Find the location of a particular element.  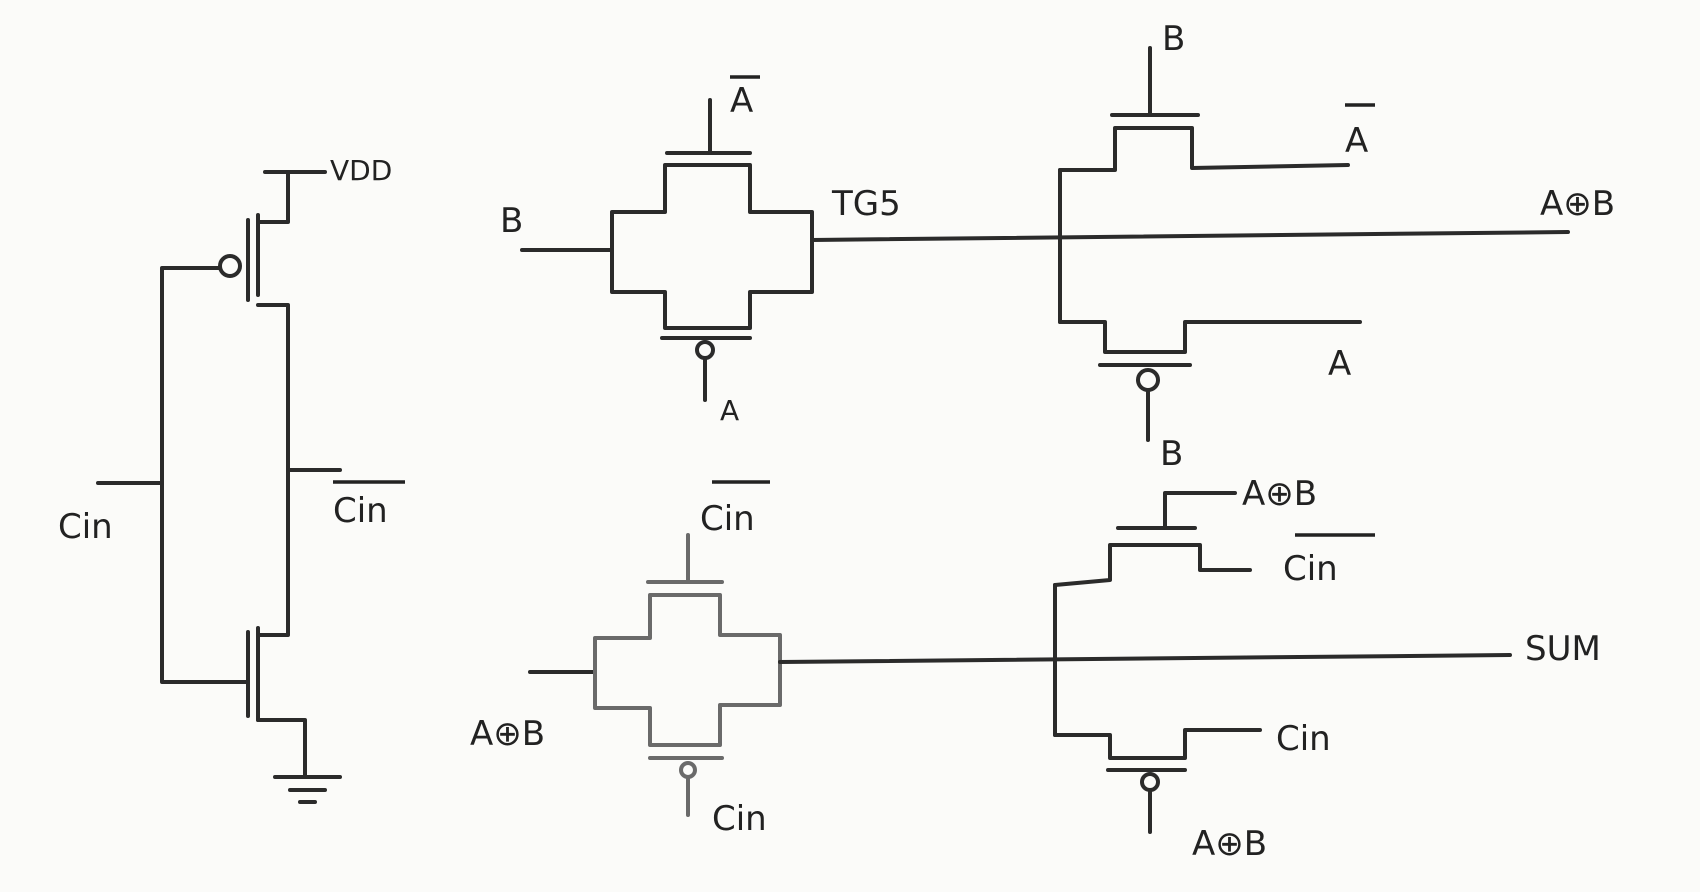

output-node is located at coordinates (273, 470).